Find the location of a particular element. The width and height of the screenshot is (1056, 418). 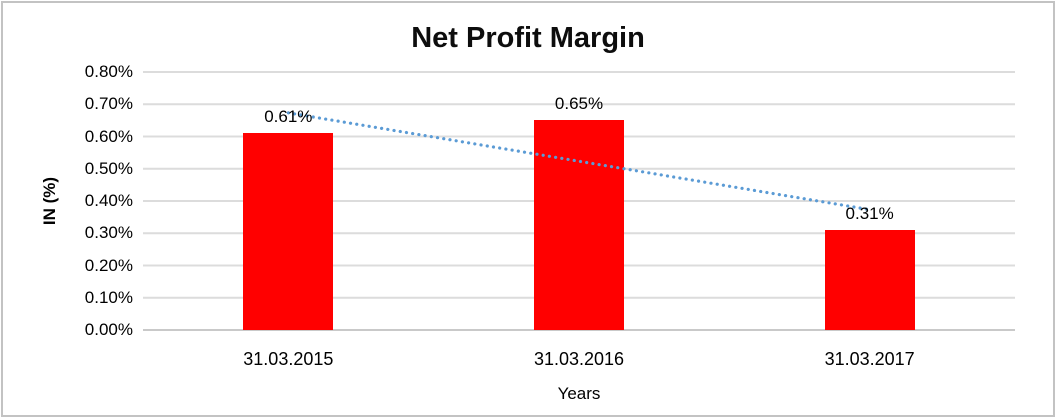

data-label: 0.61% is located at coordinates (288, 117).